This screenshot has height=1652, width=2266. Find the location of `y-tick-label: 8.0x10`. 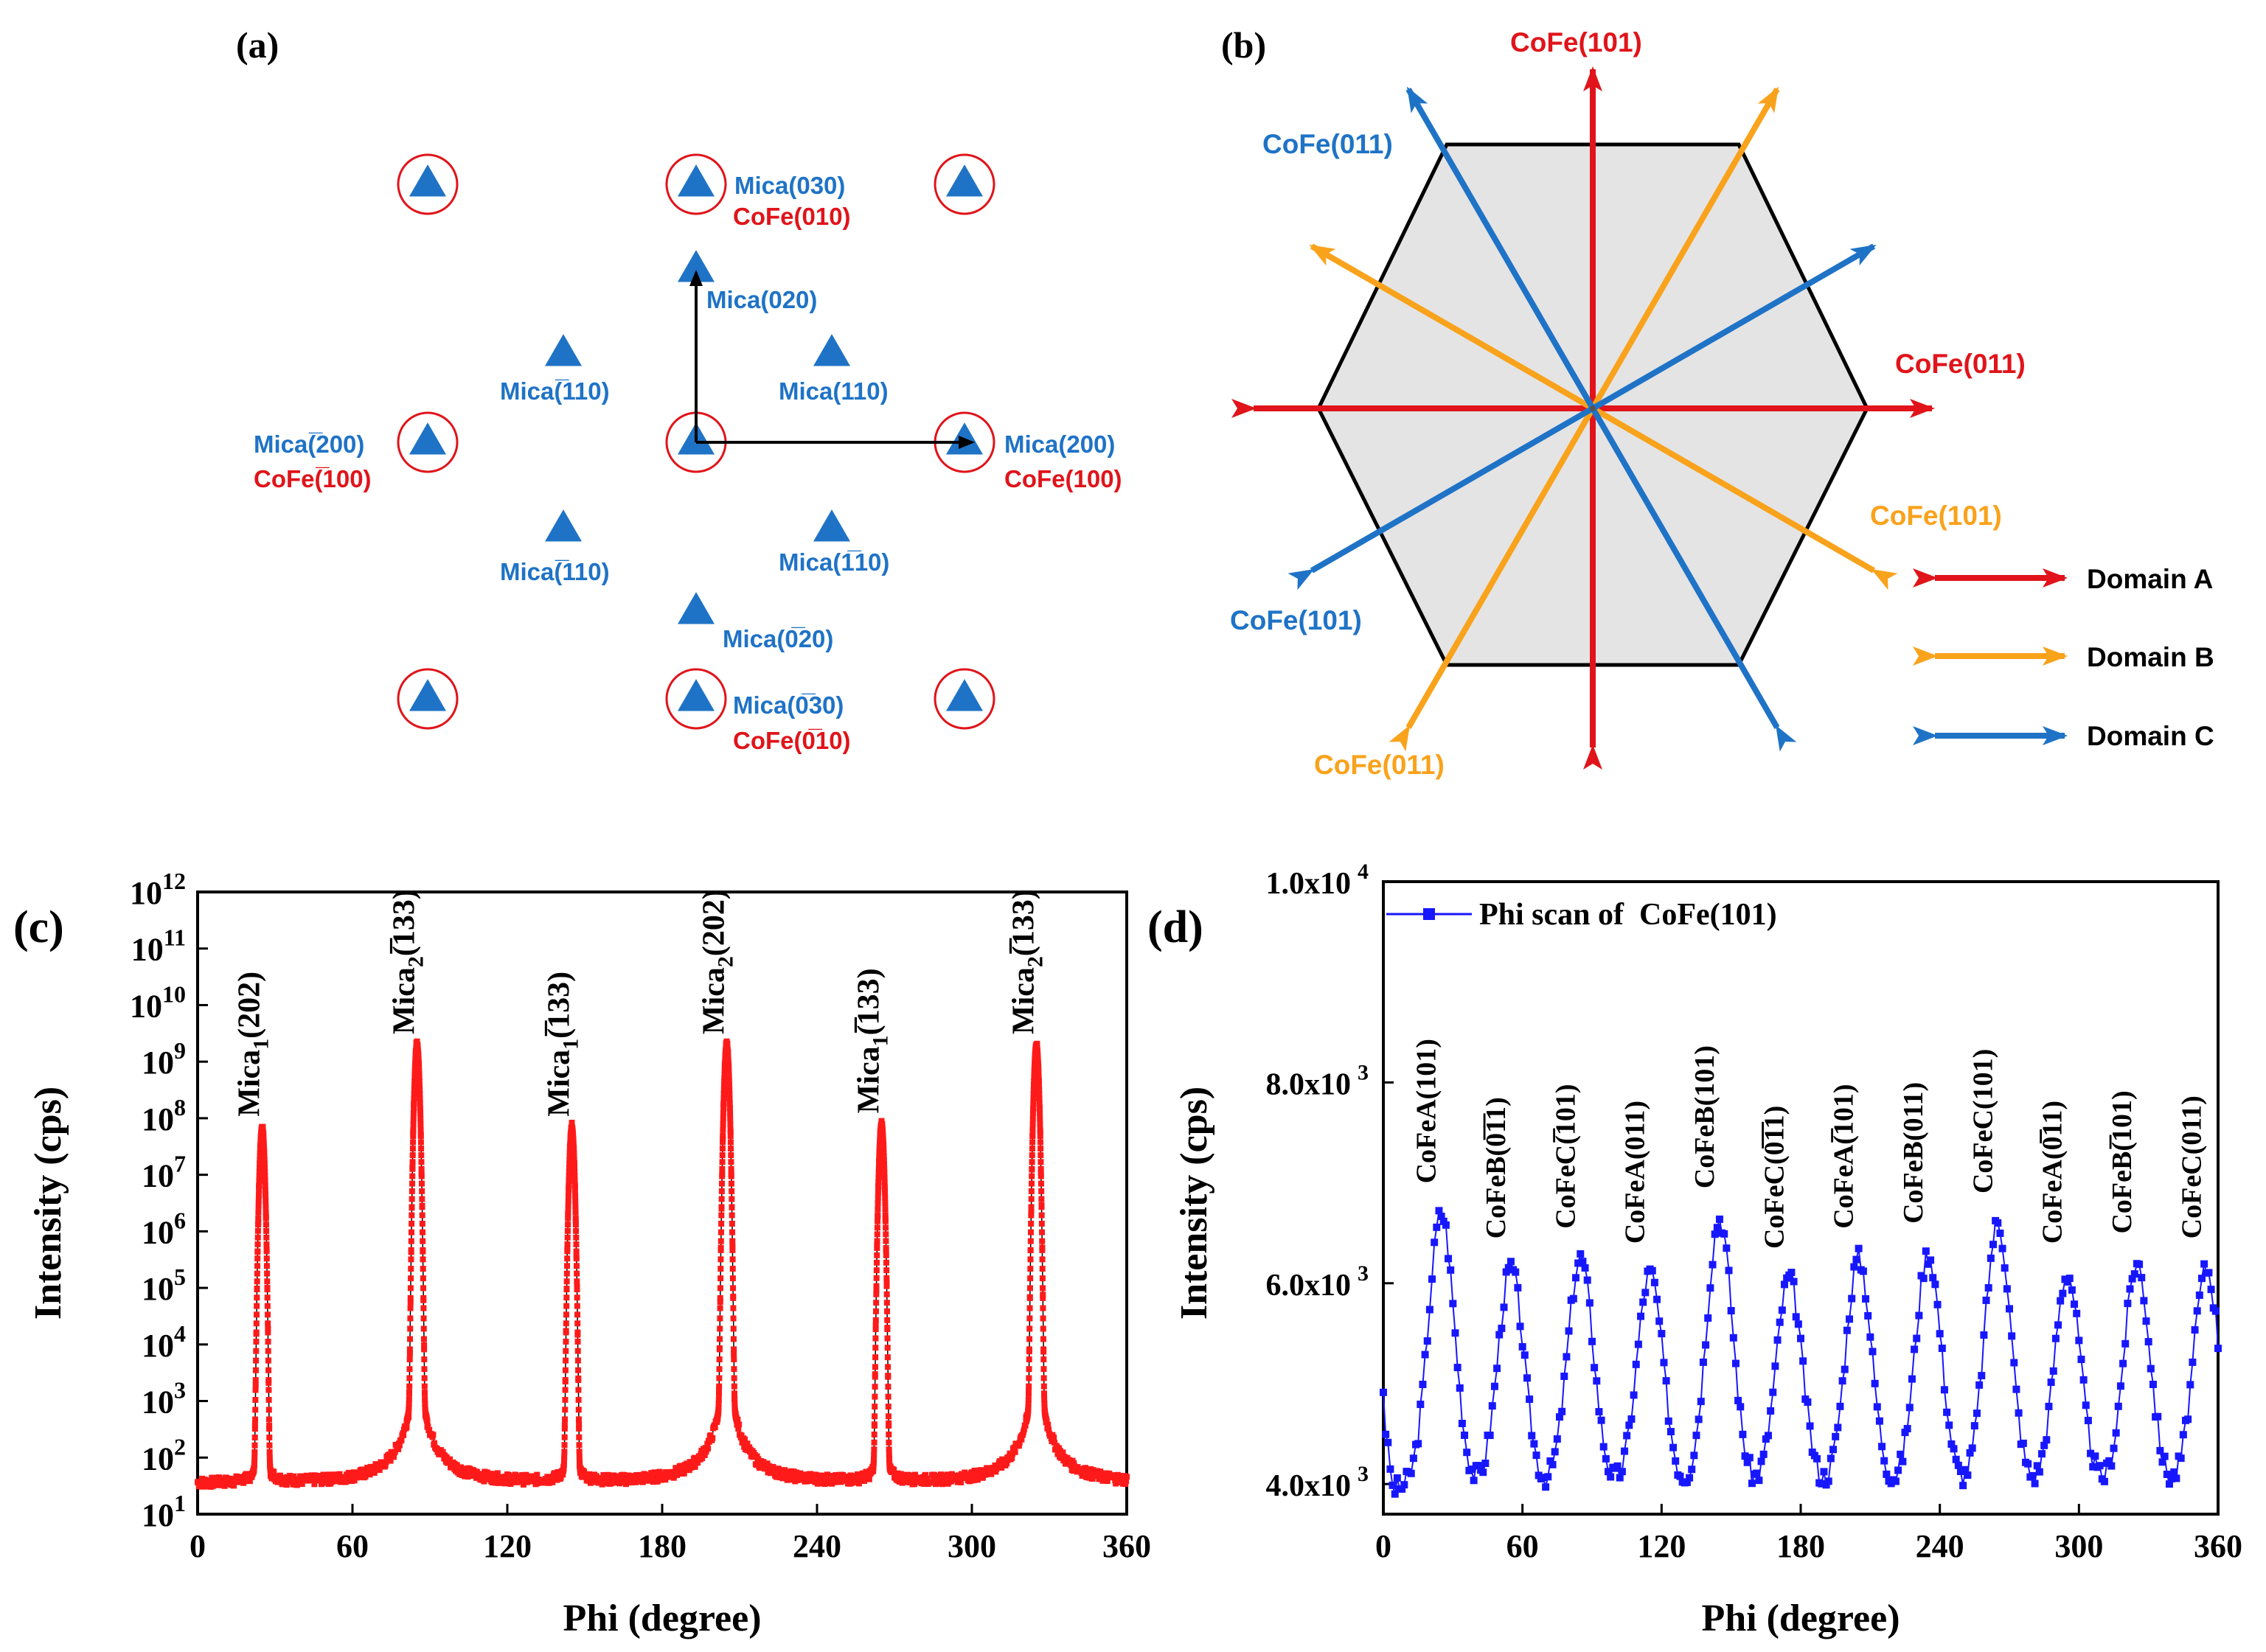

y-tick-label: 8.0x10 is located at coordinates (1309, 1084).